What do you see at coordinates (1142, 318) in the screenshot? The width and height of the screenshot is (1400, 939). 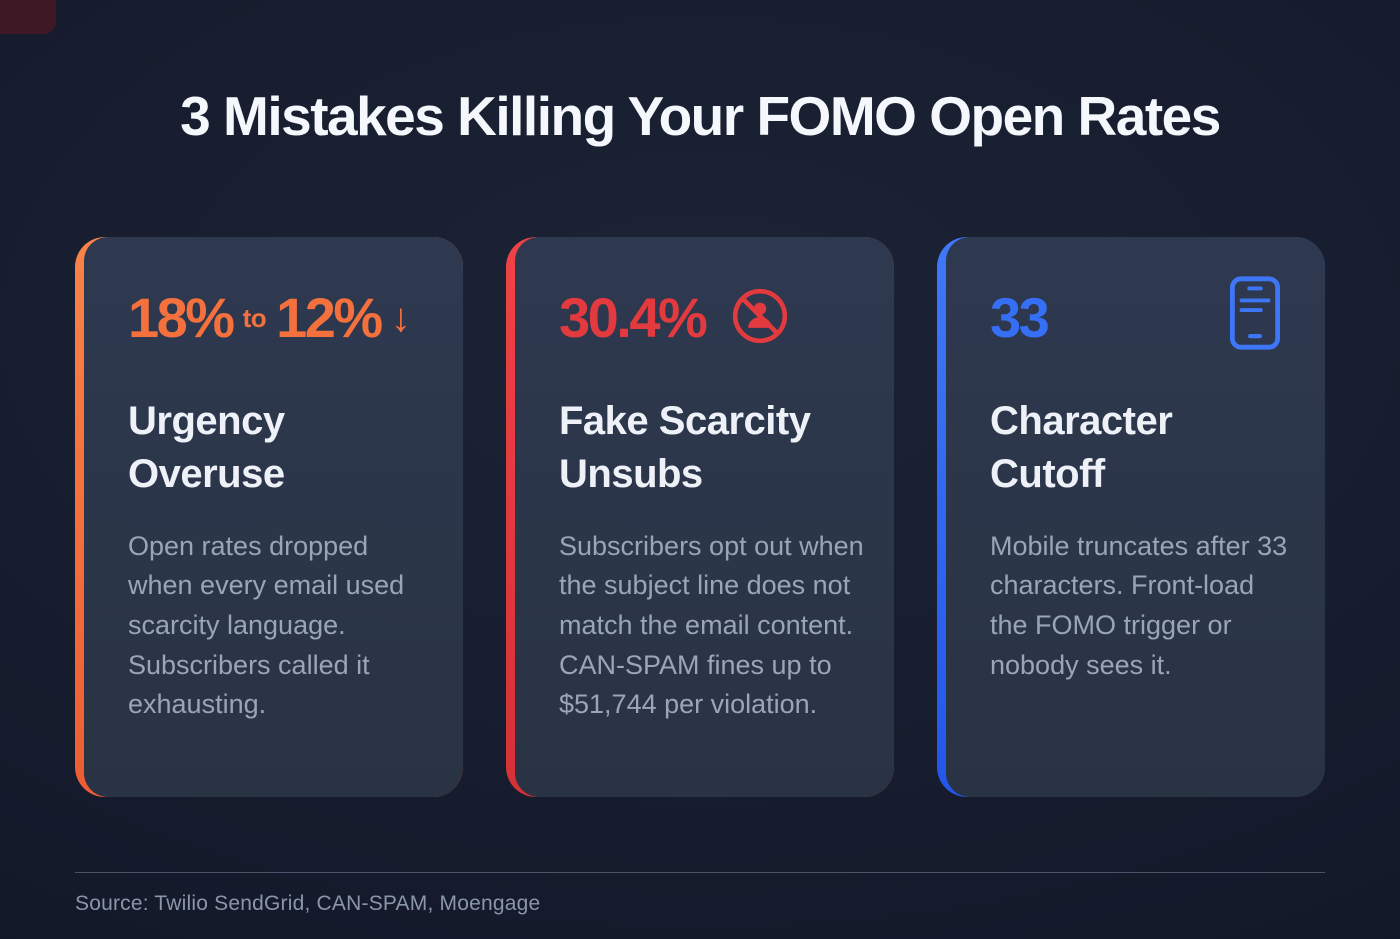 I see `stat-character-limit: 33` at bounding box center [1142, 318].